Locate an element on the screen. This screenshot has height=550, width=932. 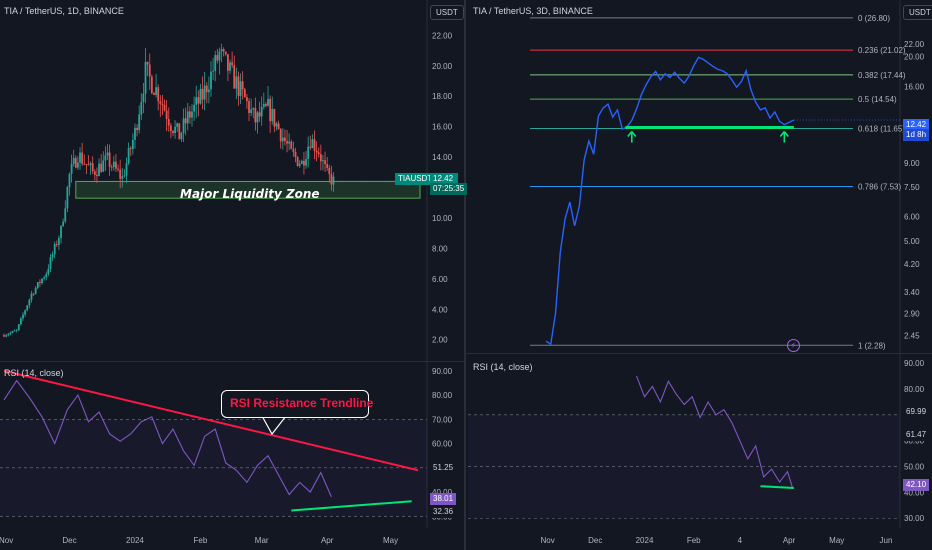
fib-level-label: 0.236 (21.02) is located at coordinates (882, 50).